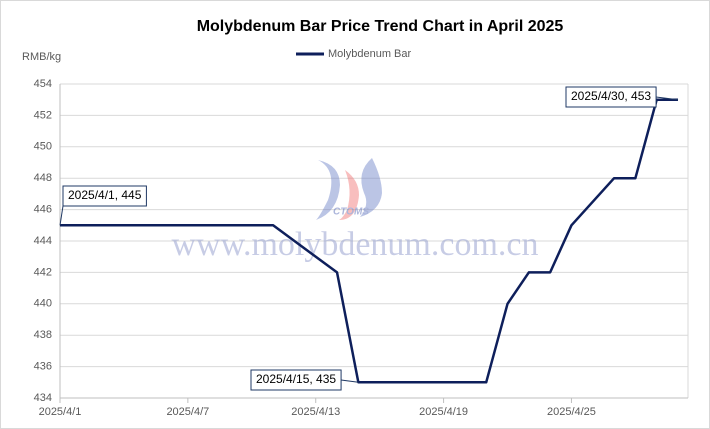 Image resolution: width=710 pixels, height=429 pixels. What do you see at coordinates (43, 304) in the screenshot?
I see `y-tick-label: 440` at bounding box center [43, 304].